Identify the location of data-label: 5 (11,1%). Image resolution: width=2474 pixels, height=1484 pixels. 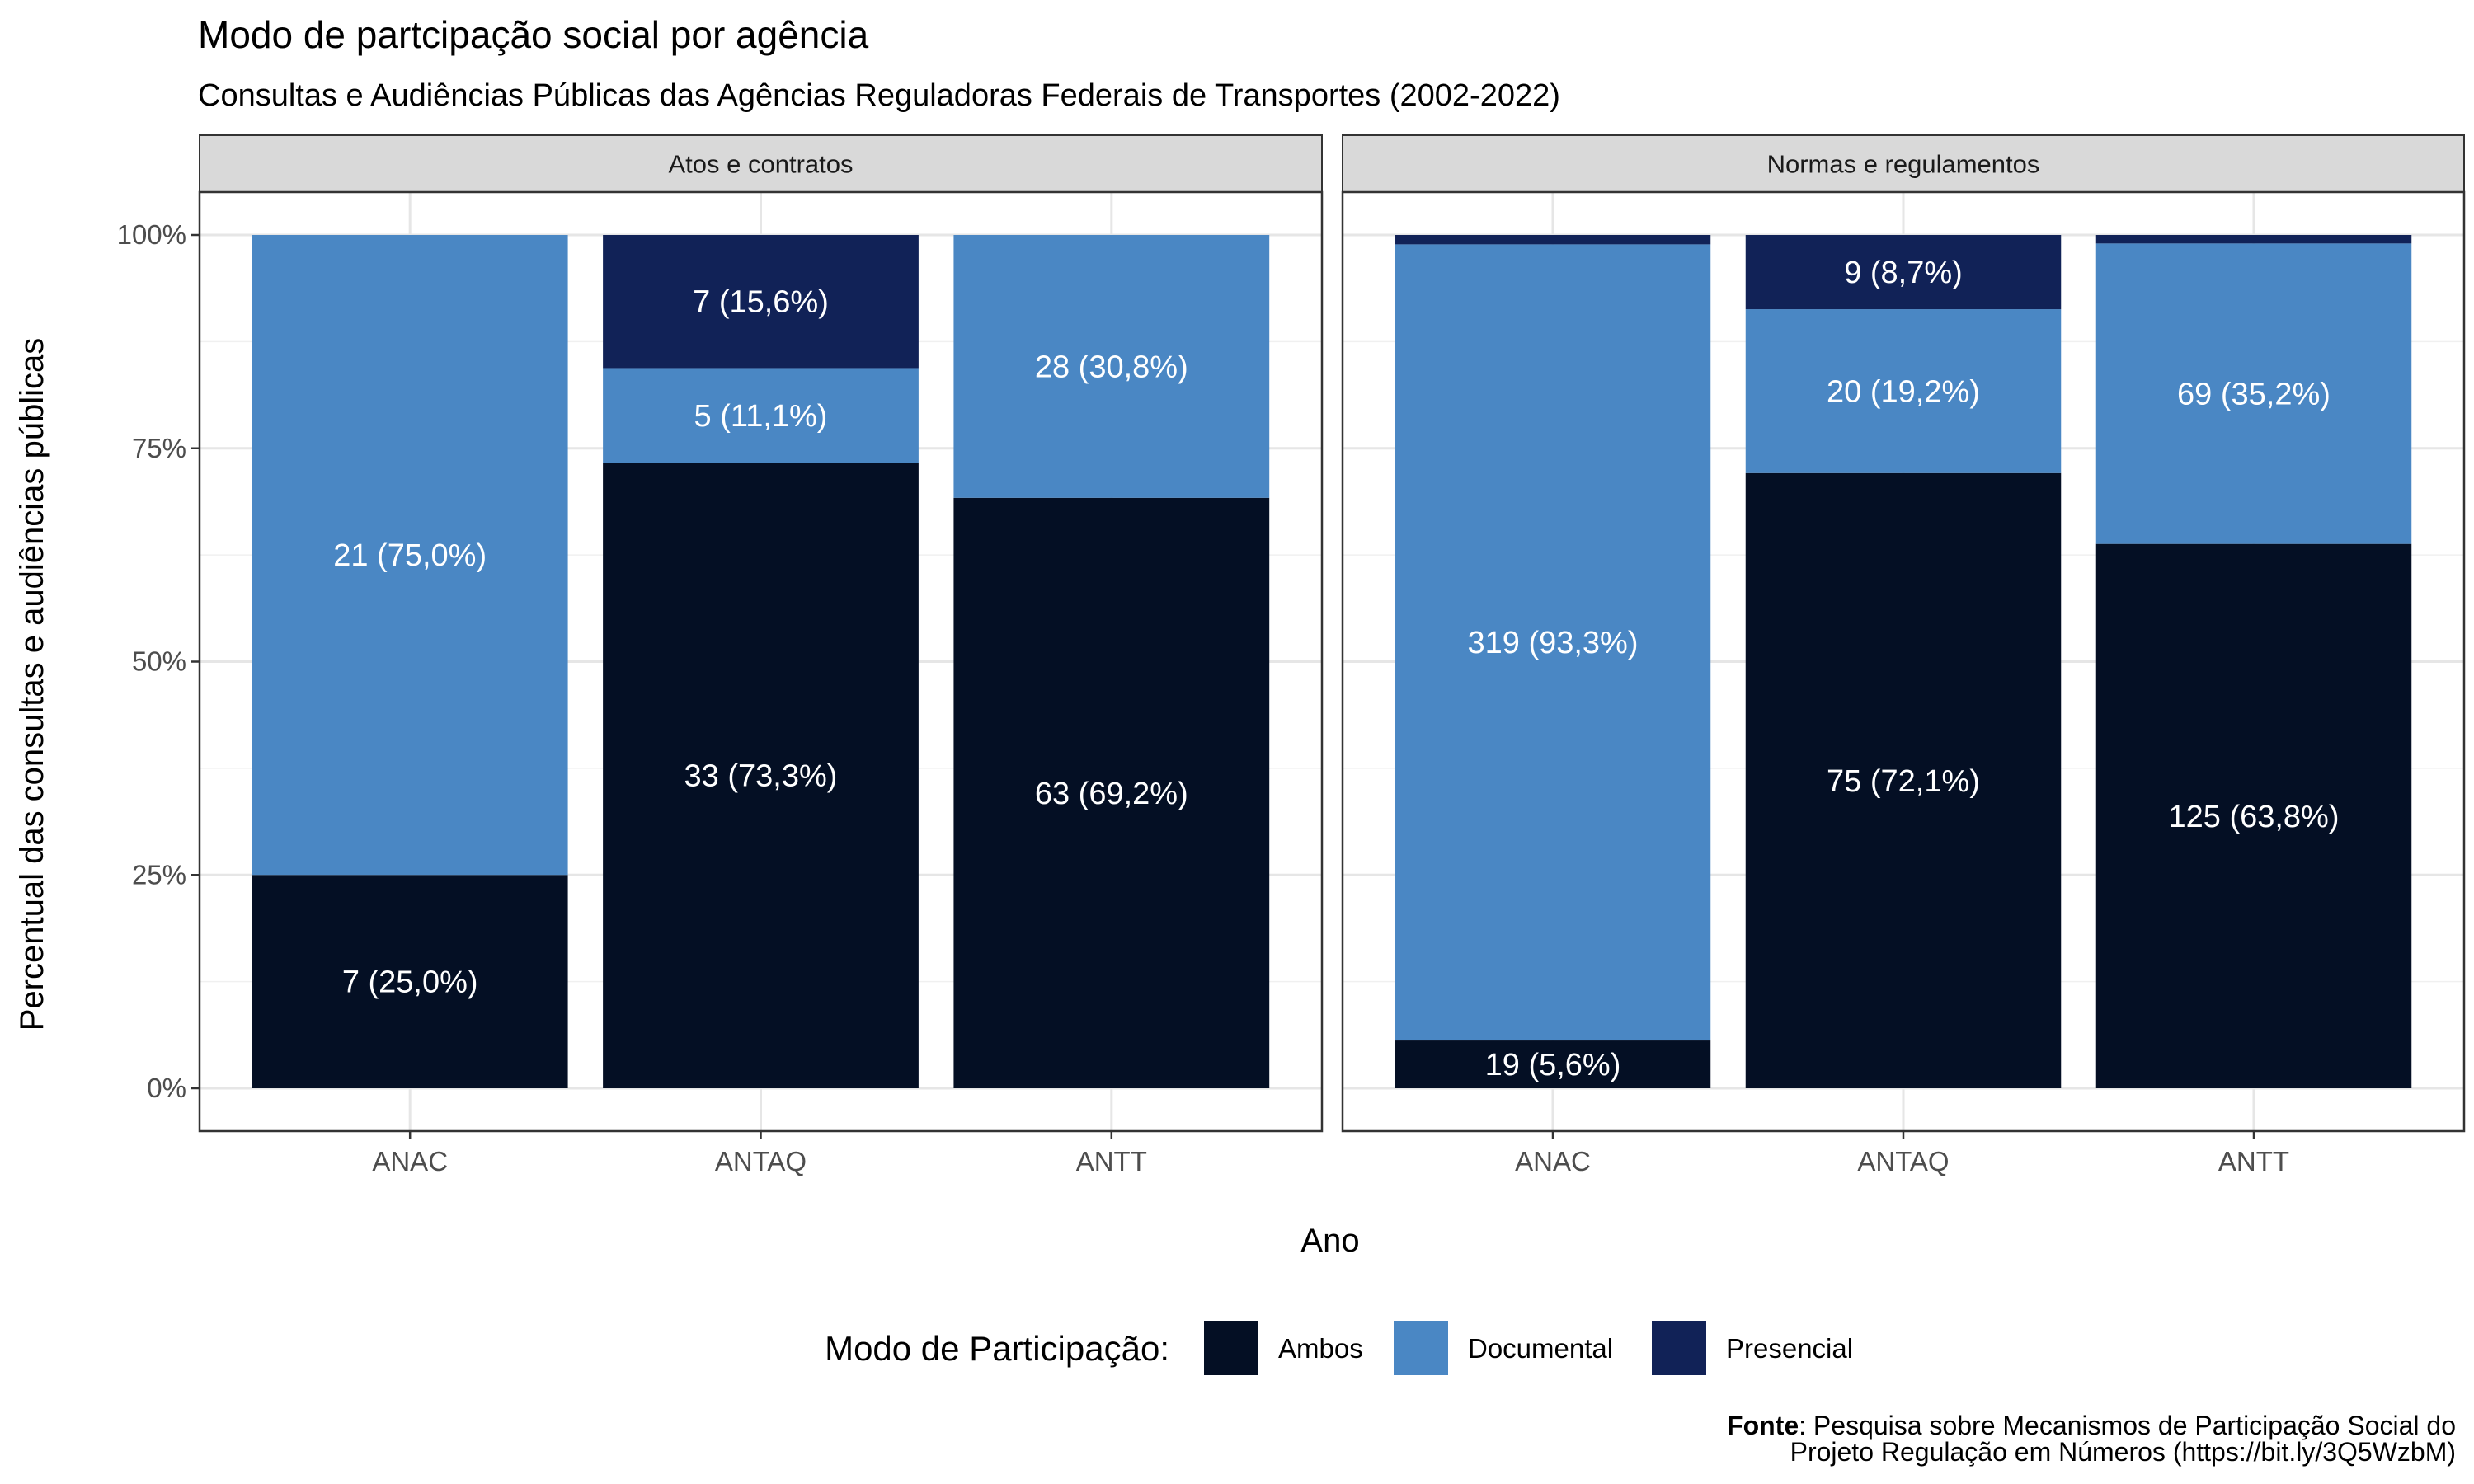
(761, 416).